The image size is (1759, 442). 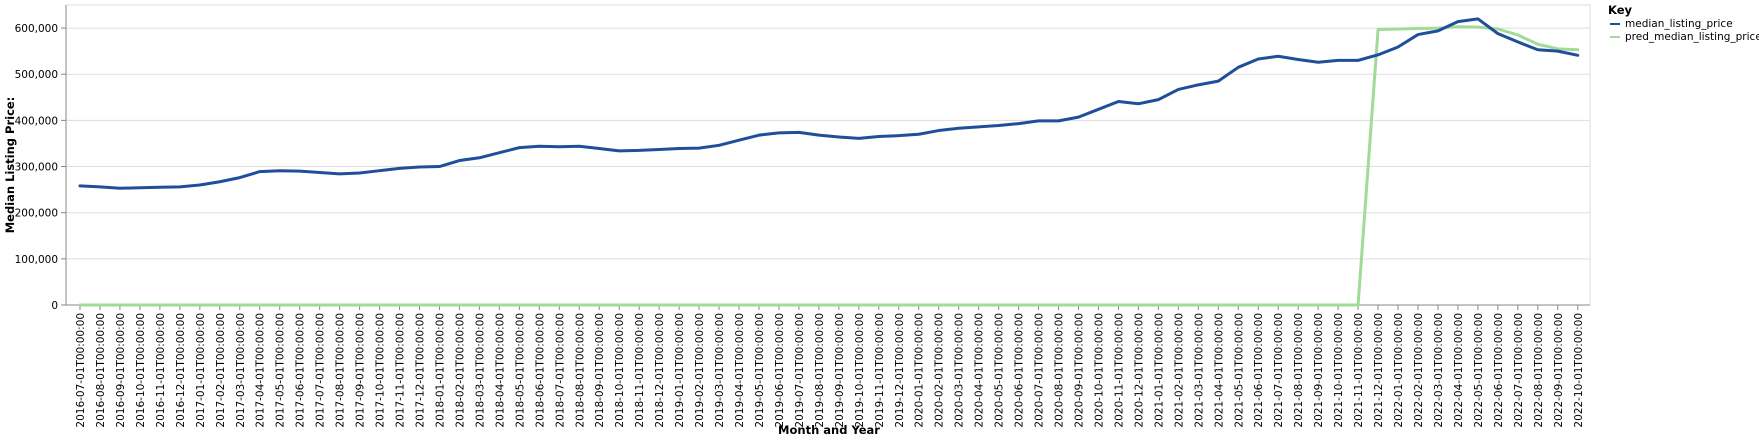 What do you see at coordinates (1439, 370) in the screenshot?
I see `x-tick-label: 2022-03-01T00:00:00` at bounding box center [1439, 370].